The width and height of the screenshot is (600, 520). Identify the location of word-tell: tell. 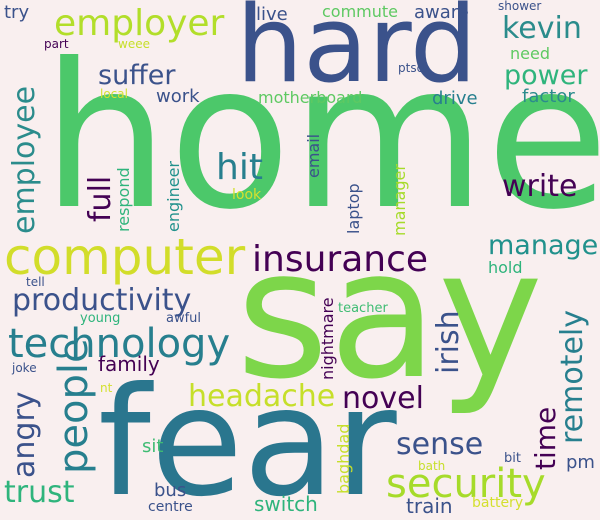
(35, 282).